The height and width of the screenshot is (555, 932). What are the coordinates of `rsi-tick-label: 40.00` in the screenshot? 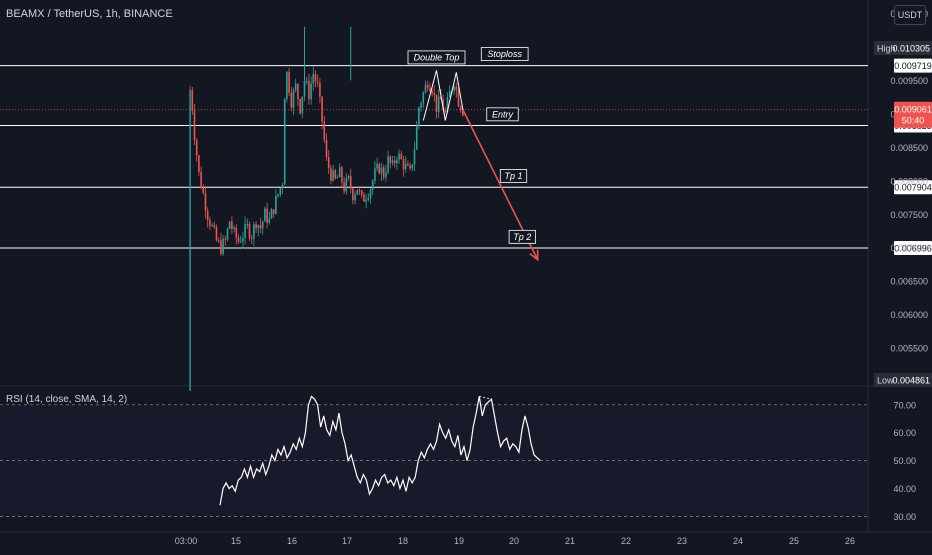 It's located at (904, 489).